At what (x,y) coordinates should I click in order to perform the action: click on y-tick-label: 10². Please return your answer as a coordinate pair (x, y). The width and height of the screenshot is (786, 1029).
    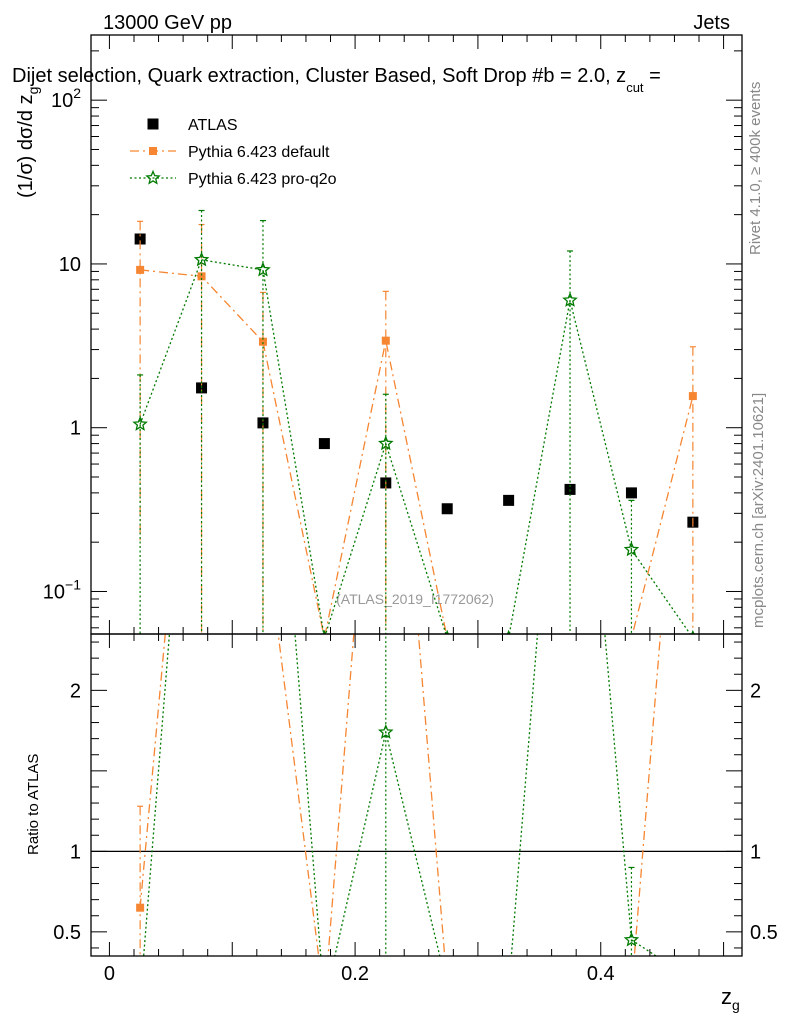
    Looking at the image, I should click on (66, 98).